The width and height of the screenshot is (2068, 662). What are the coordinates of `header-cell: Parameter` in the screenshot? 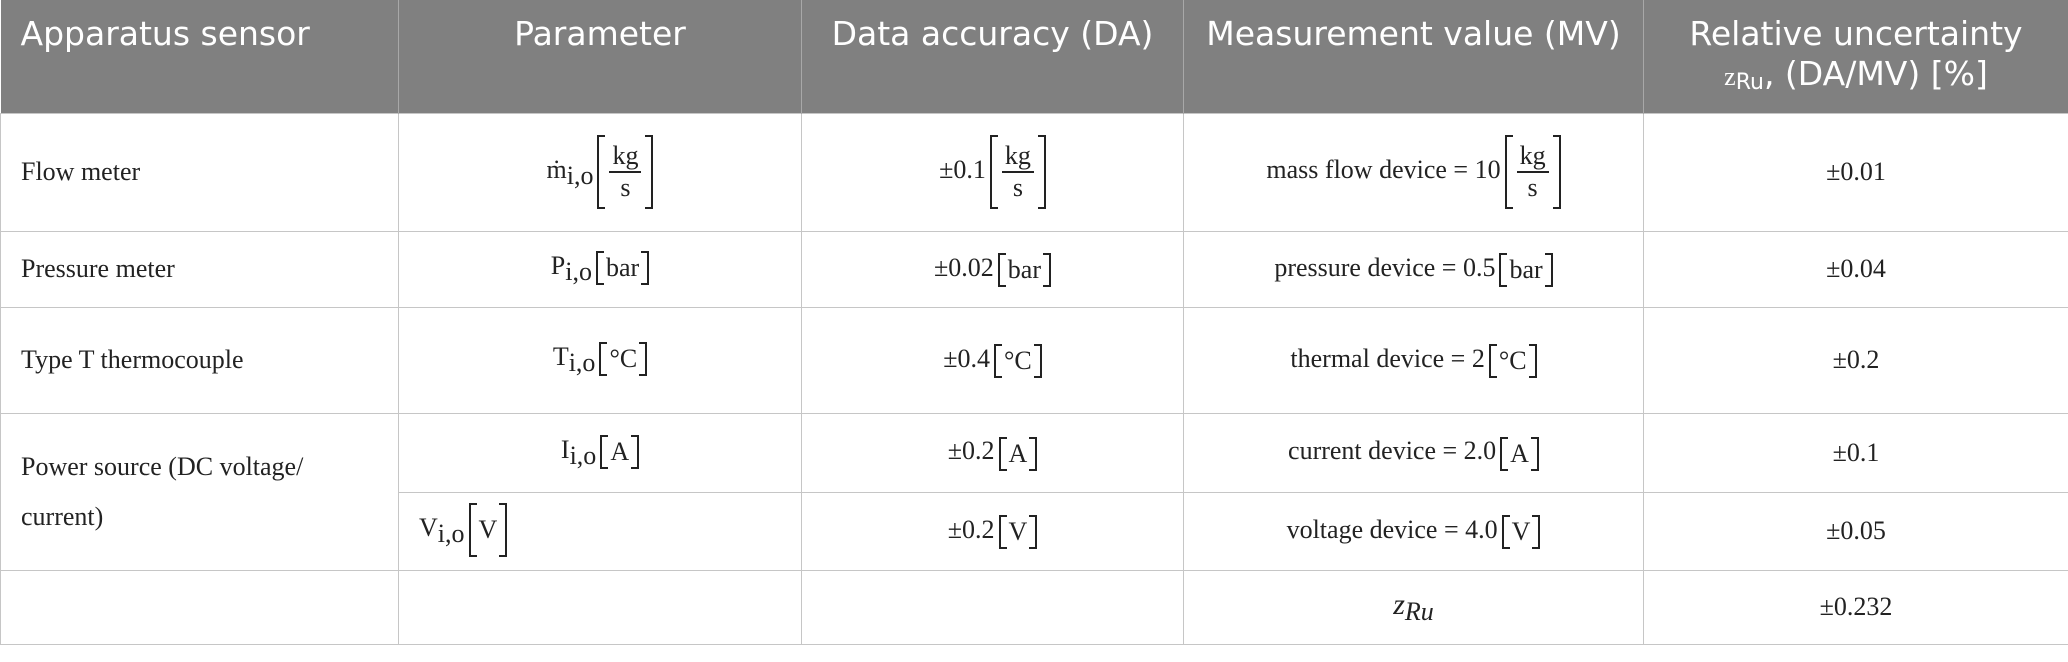 It's located at (600, 56).